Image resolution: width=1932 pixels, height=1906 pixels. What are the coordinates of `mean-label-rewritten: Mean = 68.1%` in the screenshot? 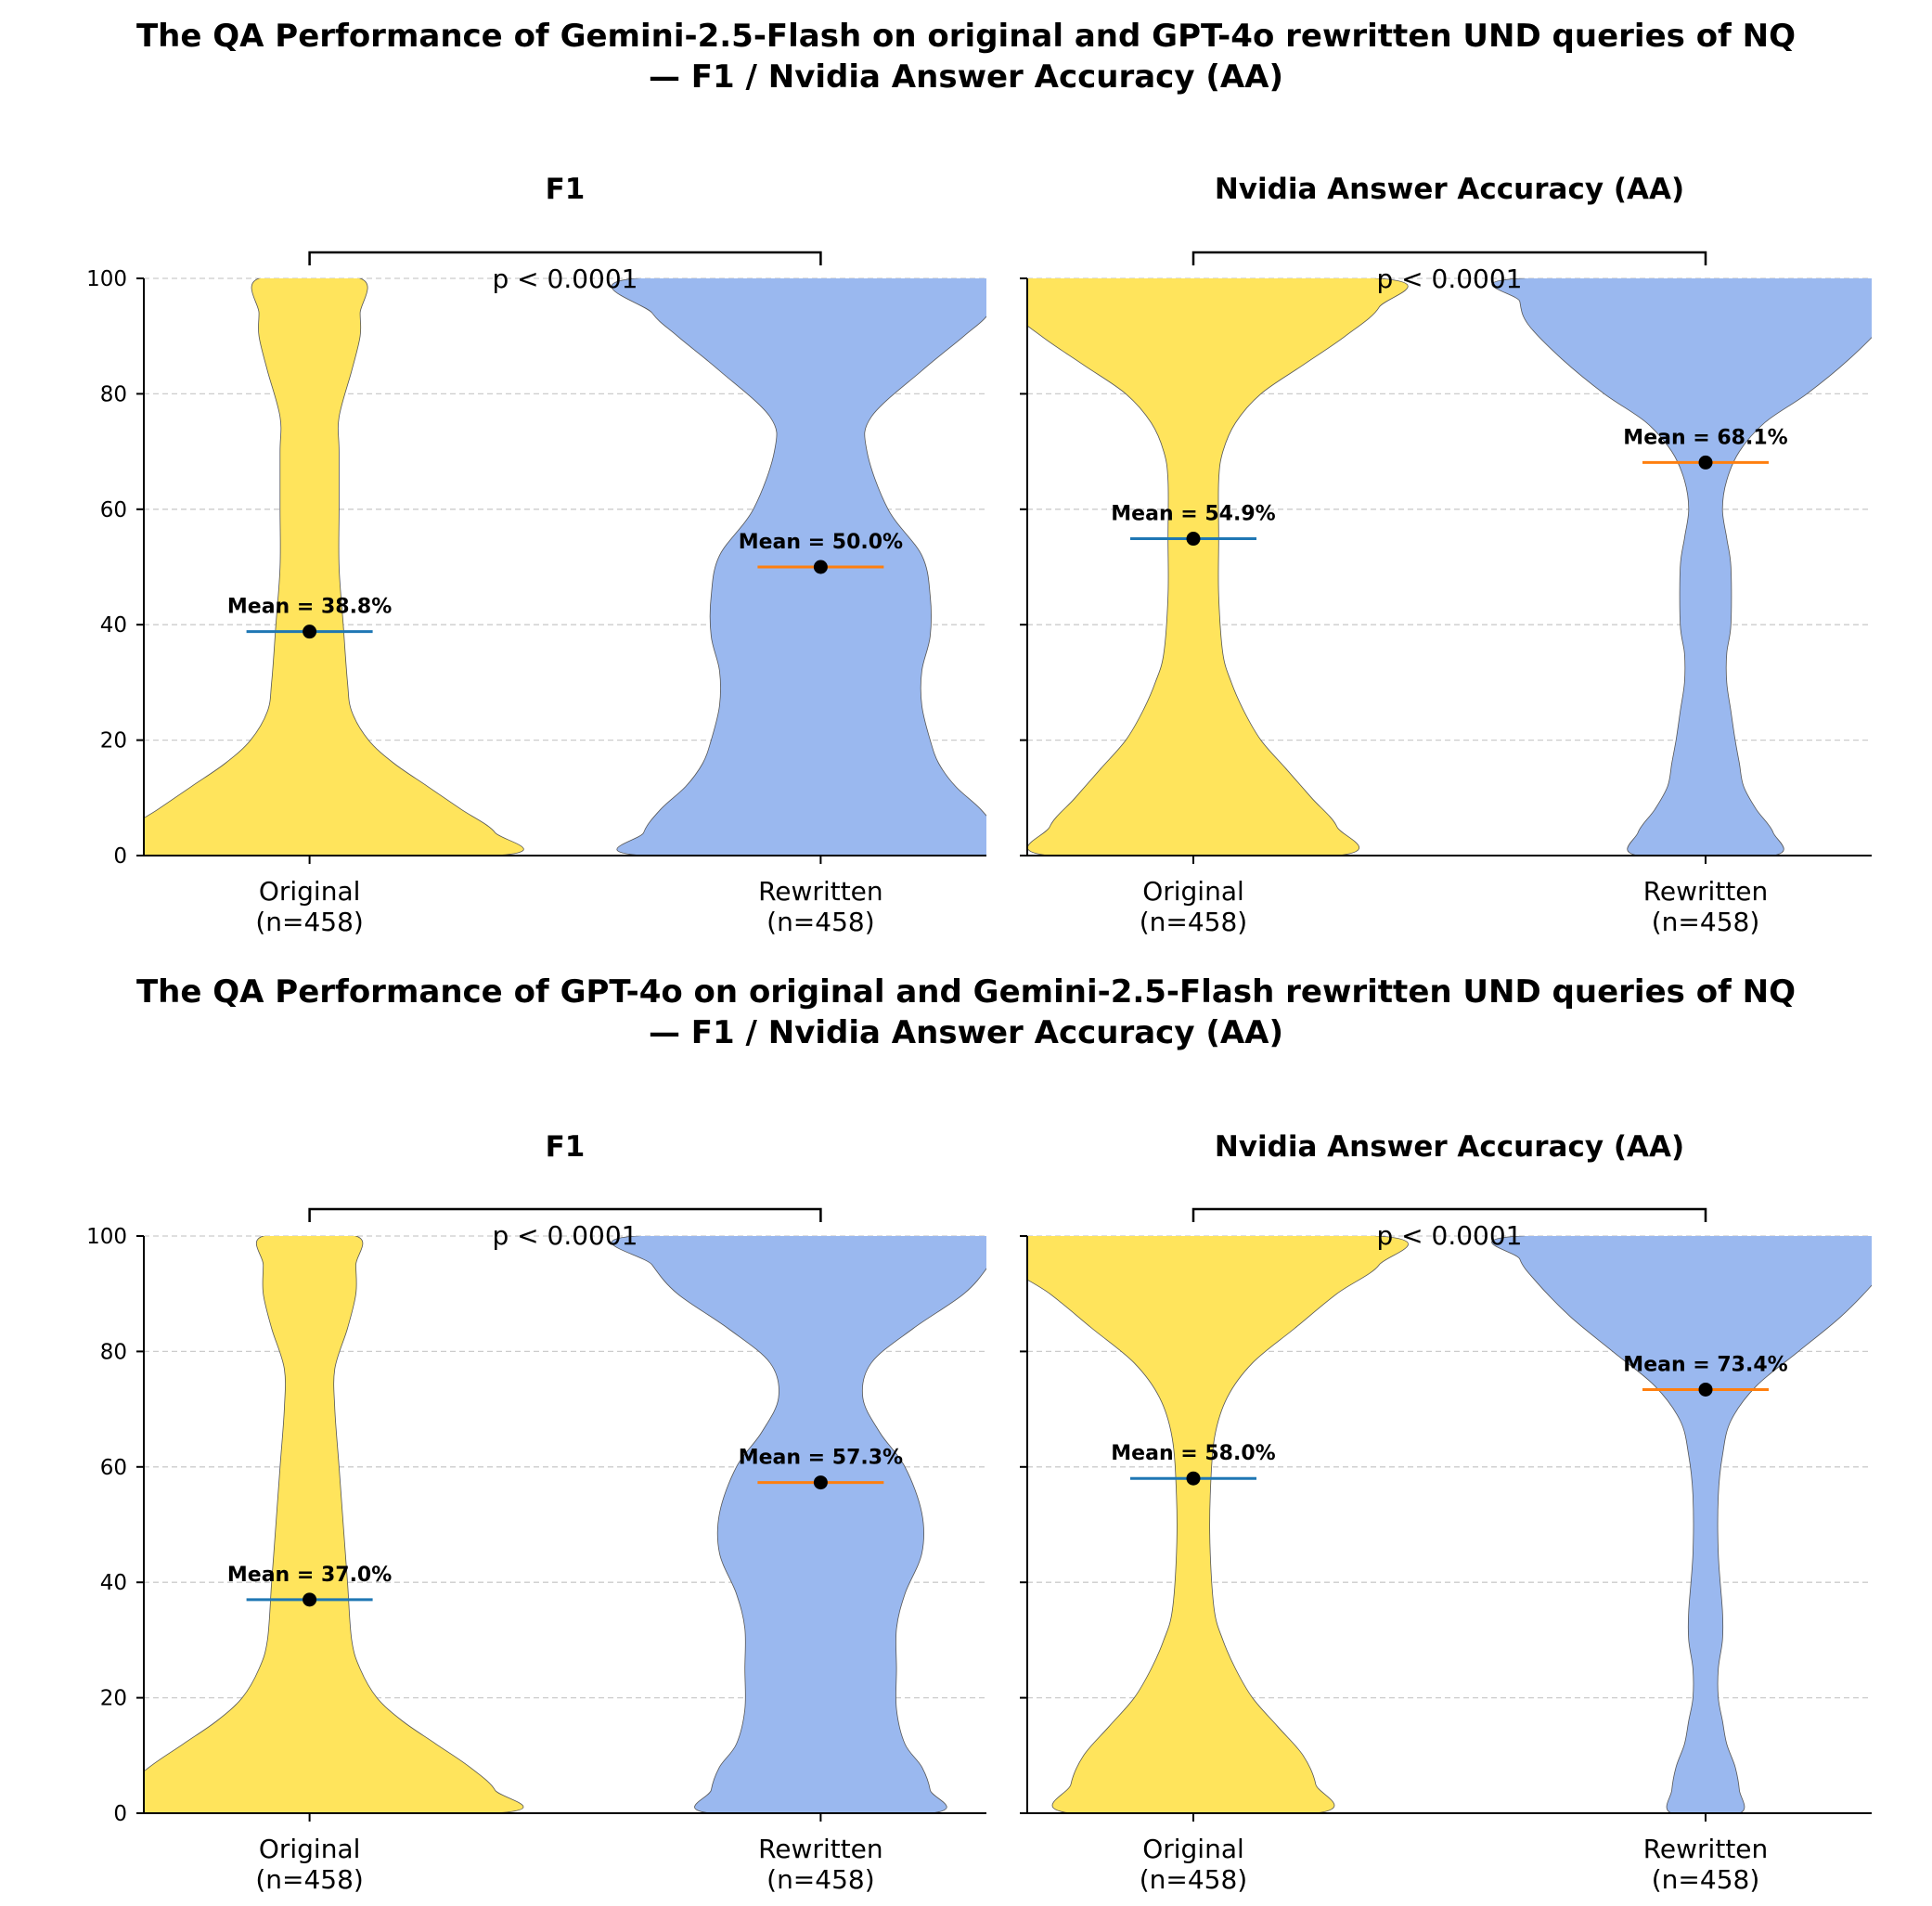 It's located at (1705, 438).